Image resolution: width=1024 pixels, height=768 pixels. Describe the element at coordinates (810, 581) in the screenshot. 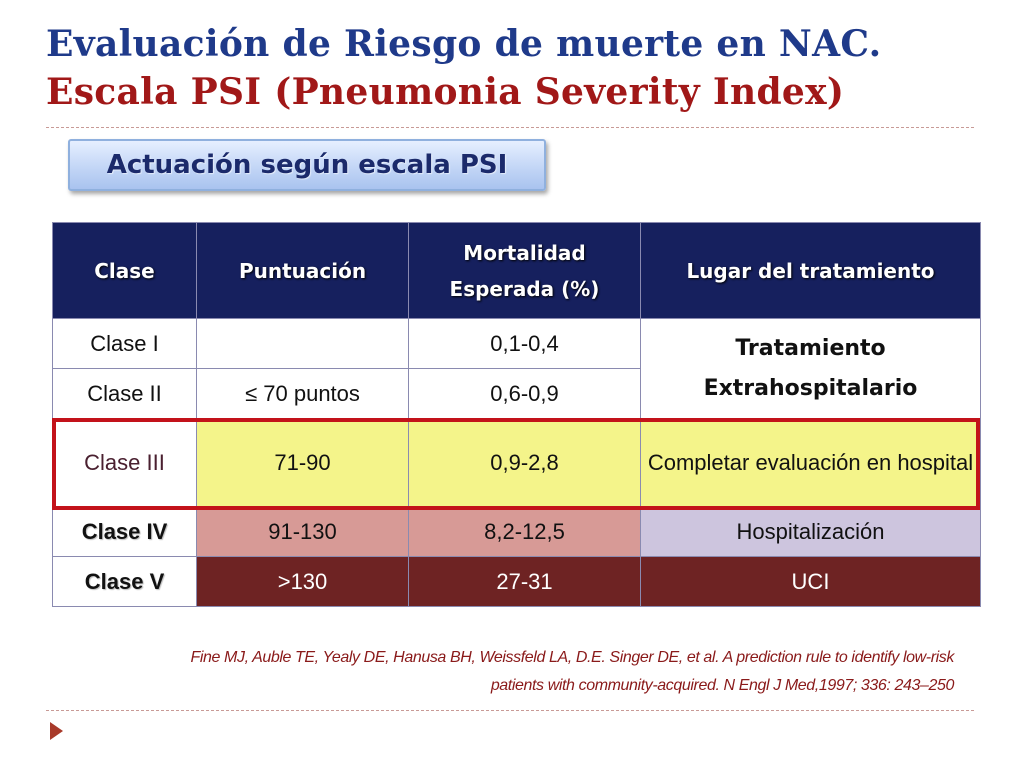

I see `cell-lugar: UCI` at that location.